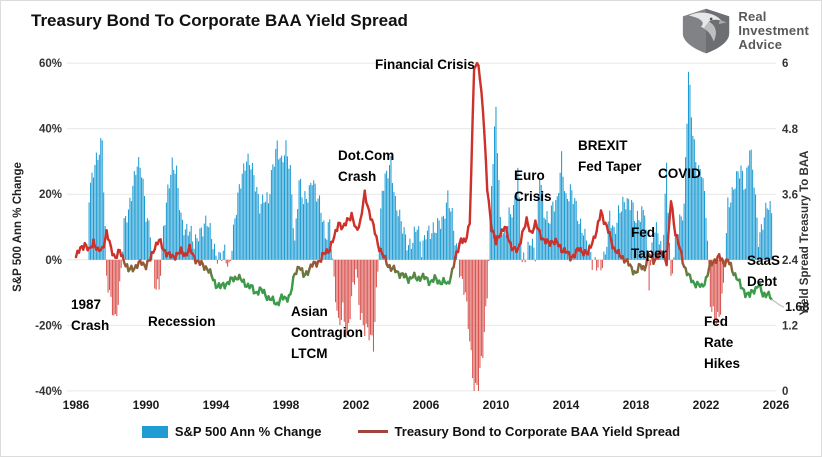 The image size is (822, 457). Describe the element at coordinates (48, 326) in the screenshot. I see `svg-text: -20%` at that location.